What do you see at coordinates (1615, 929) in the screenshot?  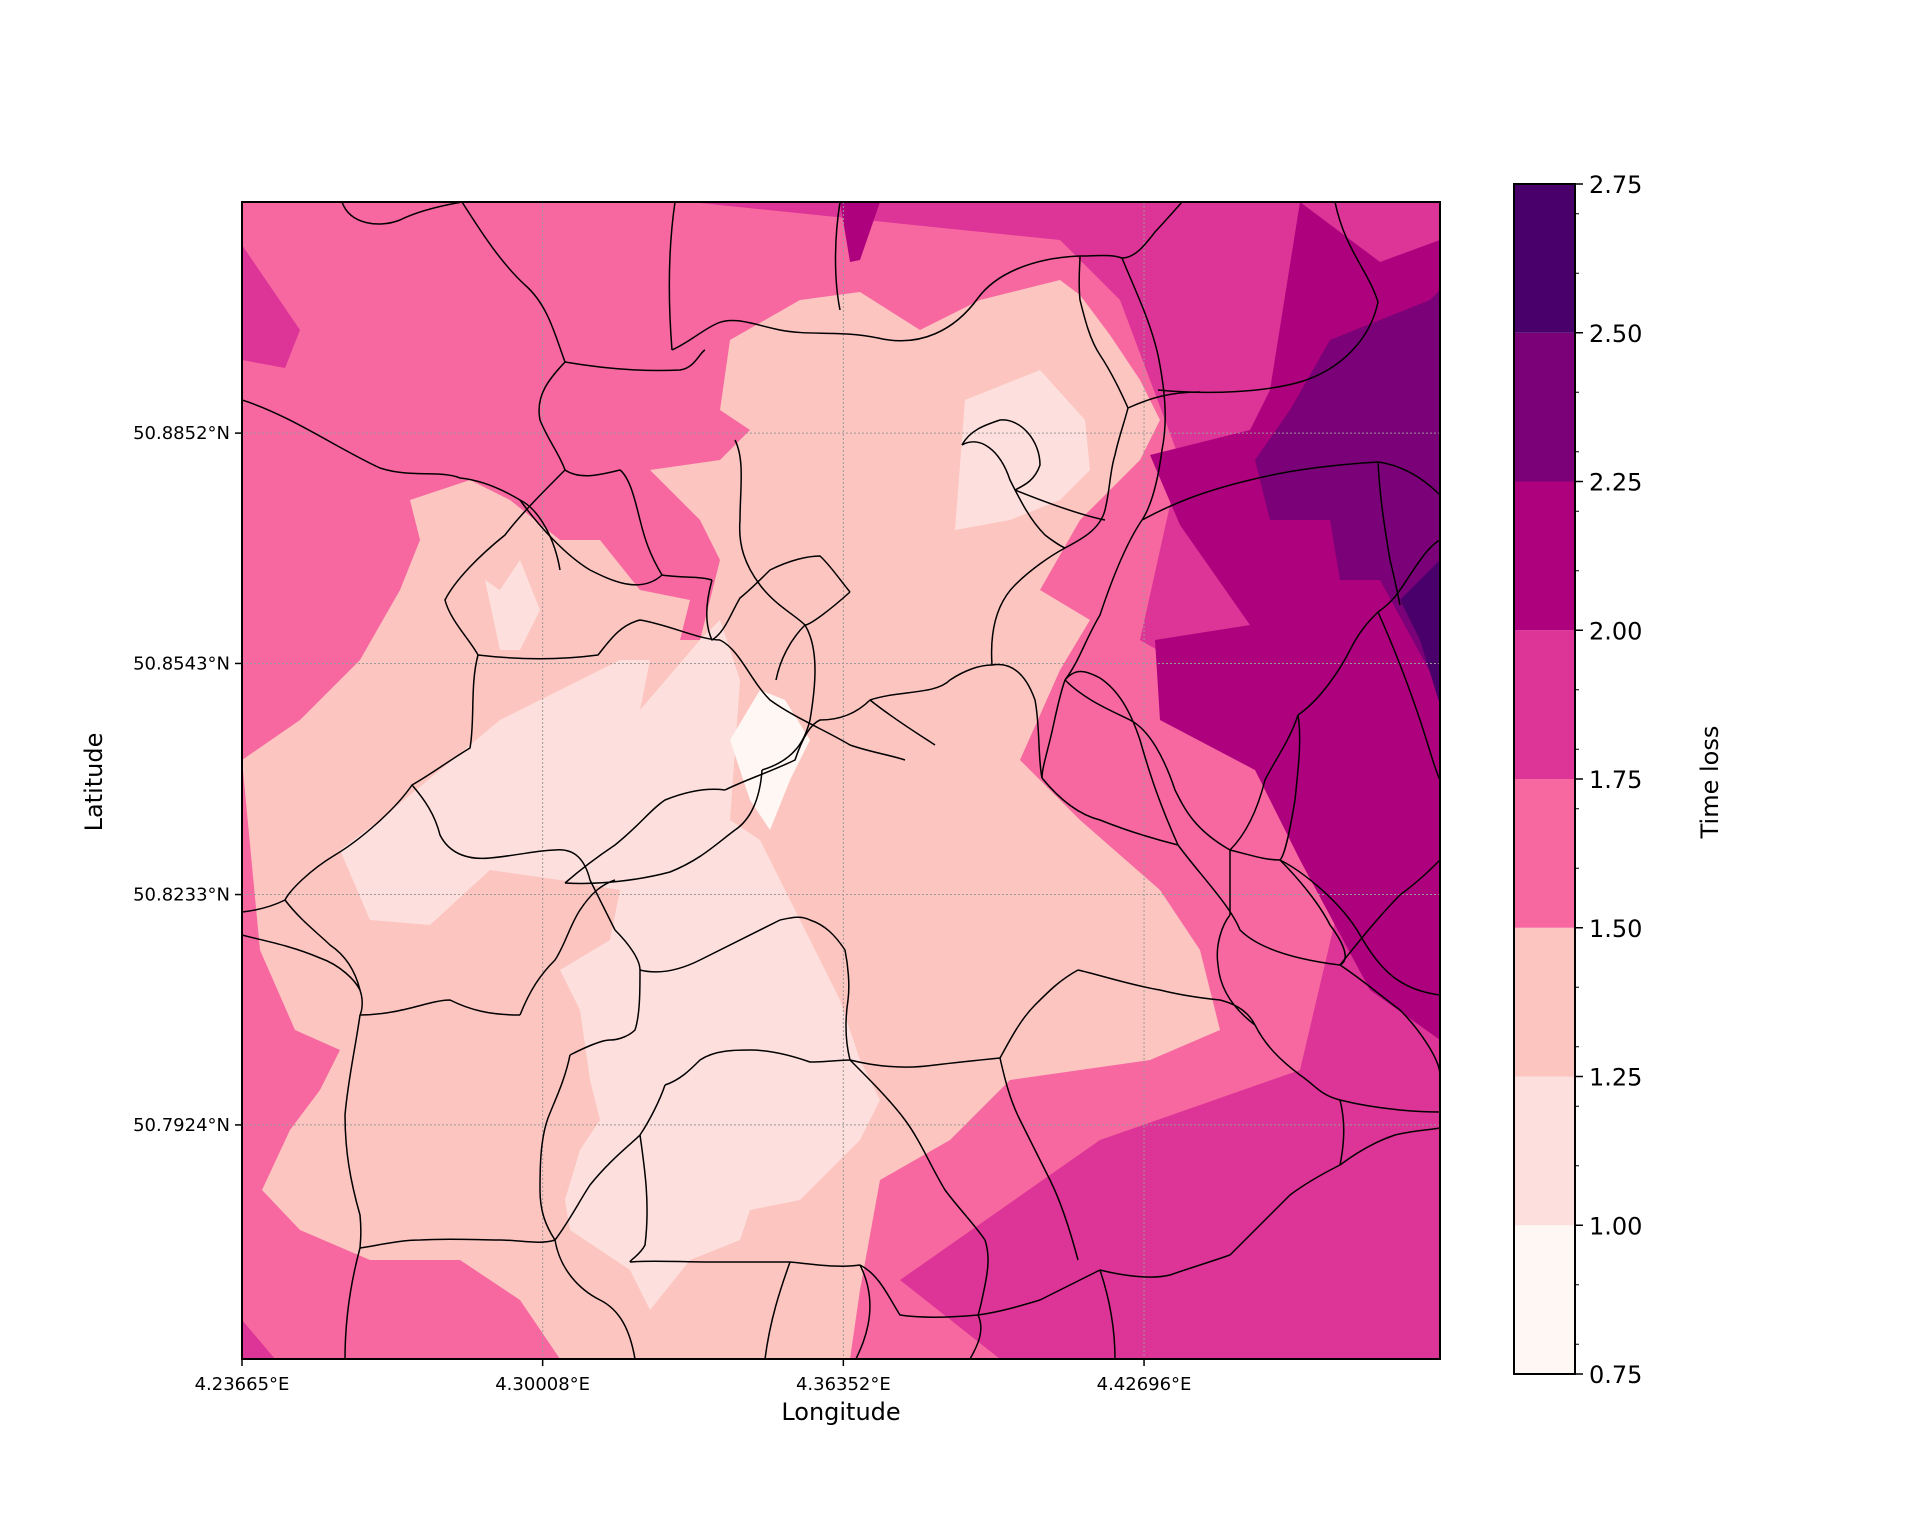 I see `colorbar-tick-label: 1.50` at bounding box center [1615, 929].